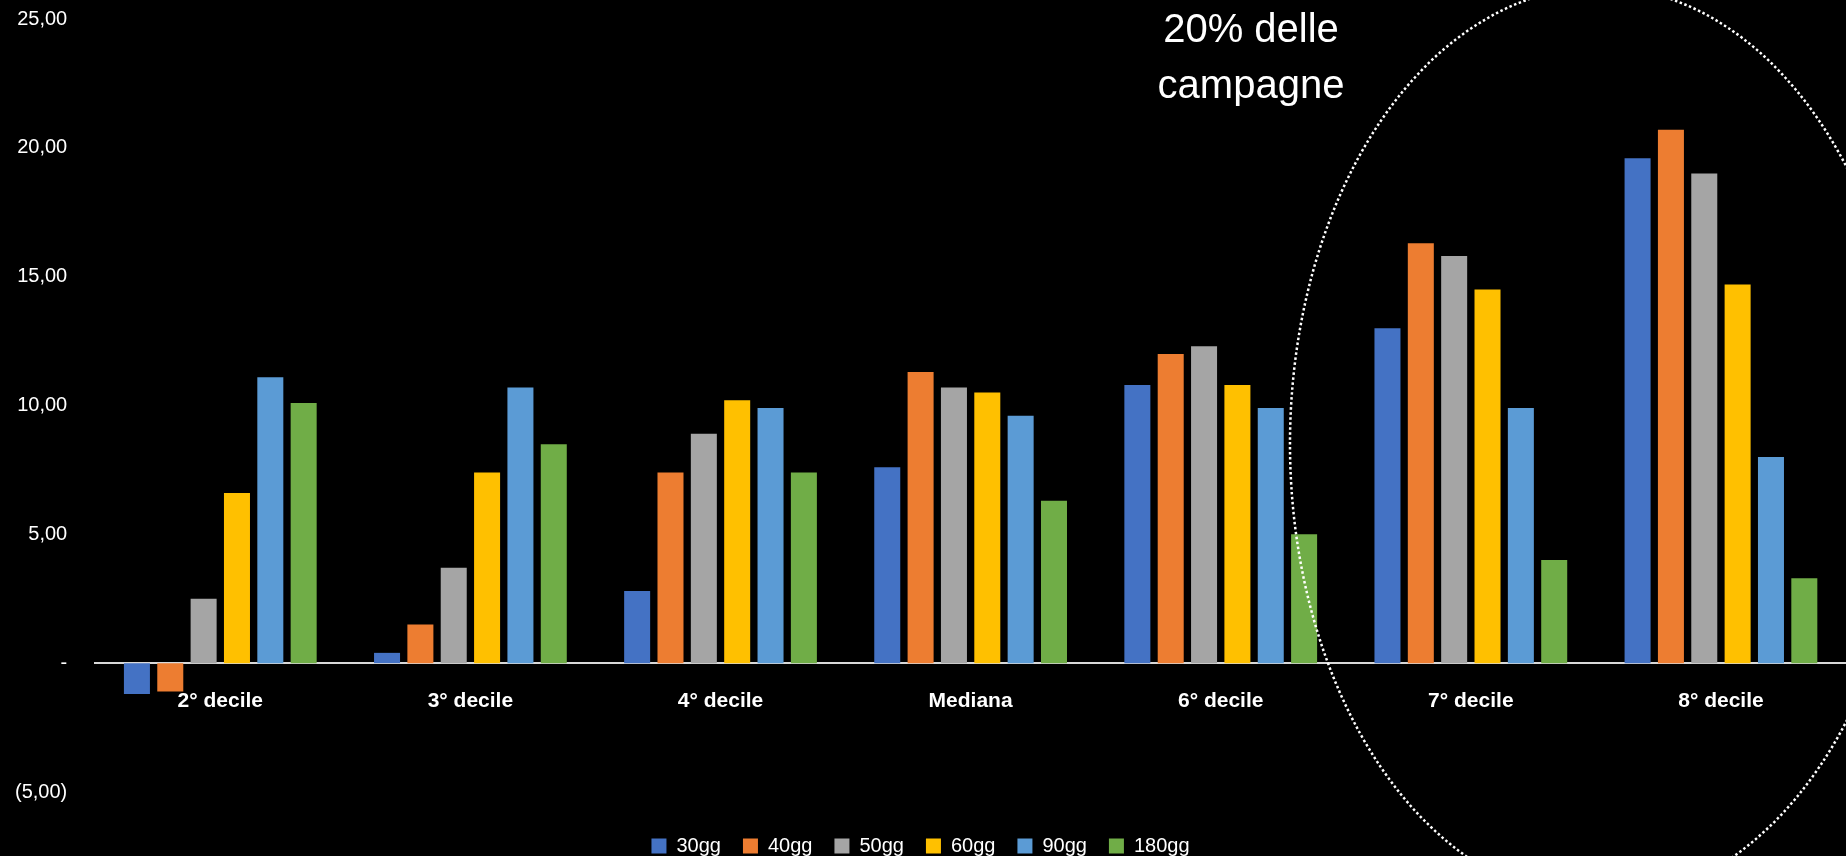 The height and width of the screenshot is (856, 1846). I want to click on y-tick-label: 25,00, so click(42, 17).